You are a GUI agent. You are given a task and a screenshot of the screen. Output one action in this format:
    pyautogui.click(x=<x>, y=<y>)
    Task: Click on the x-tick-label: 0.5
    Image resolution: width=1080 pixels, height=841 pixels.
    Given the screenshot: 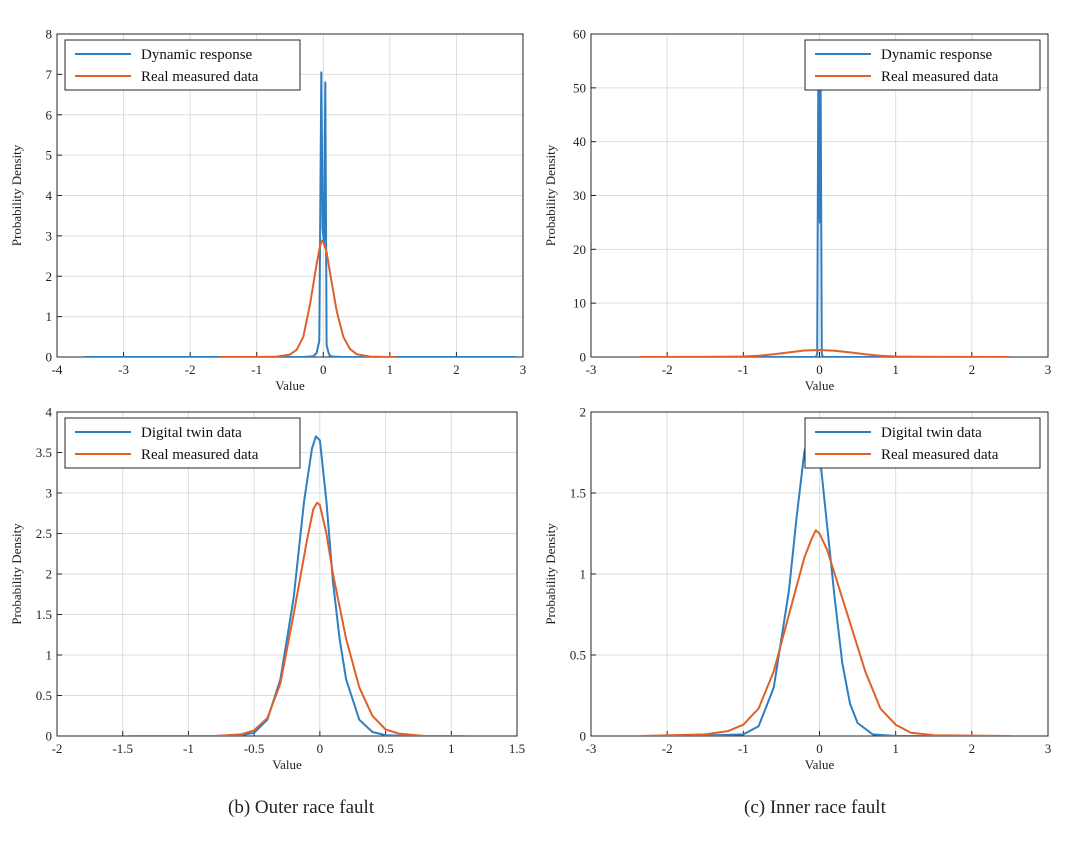 What is the action you would take?
    pyautogui.click(x=385, y=748)
    